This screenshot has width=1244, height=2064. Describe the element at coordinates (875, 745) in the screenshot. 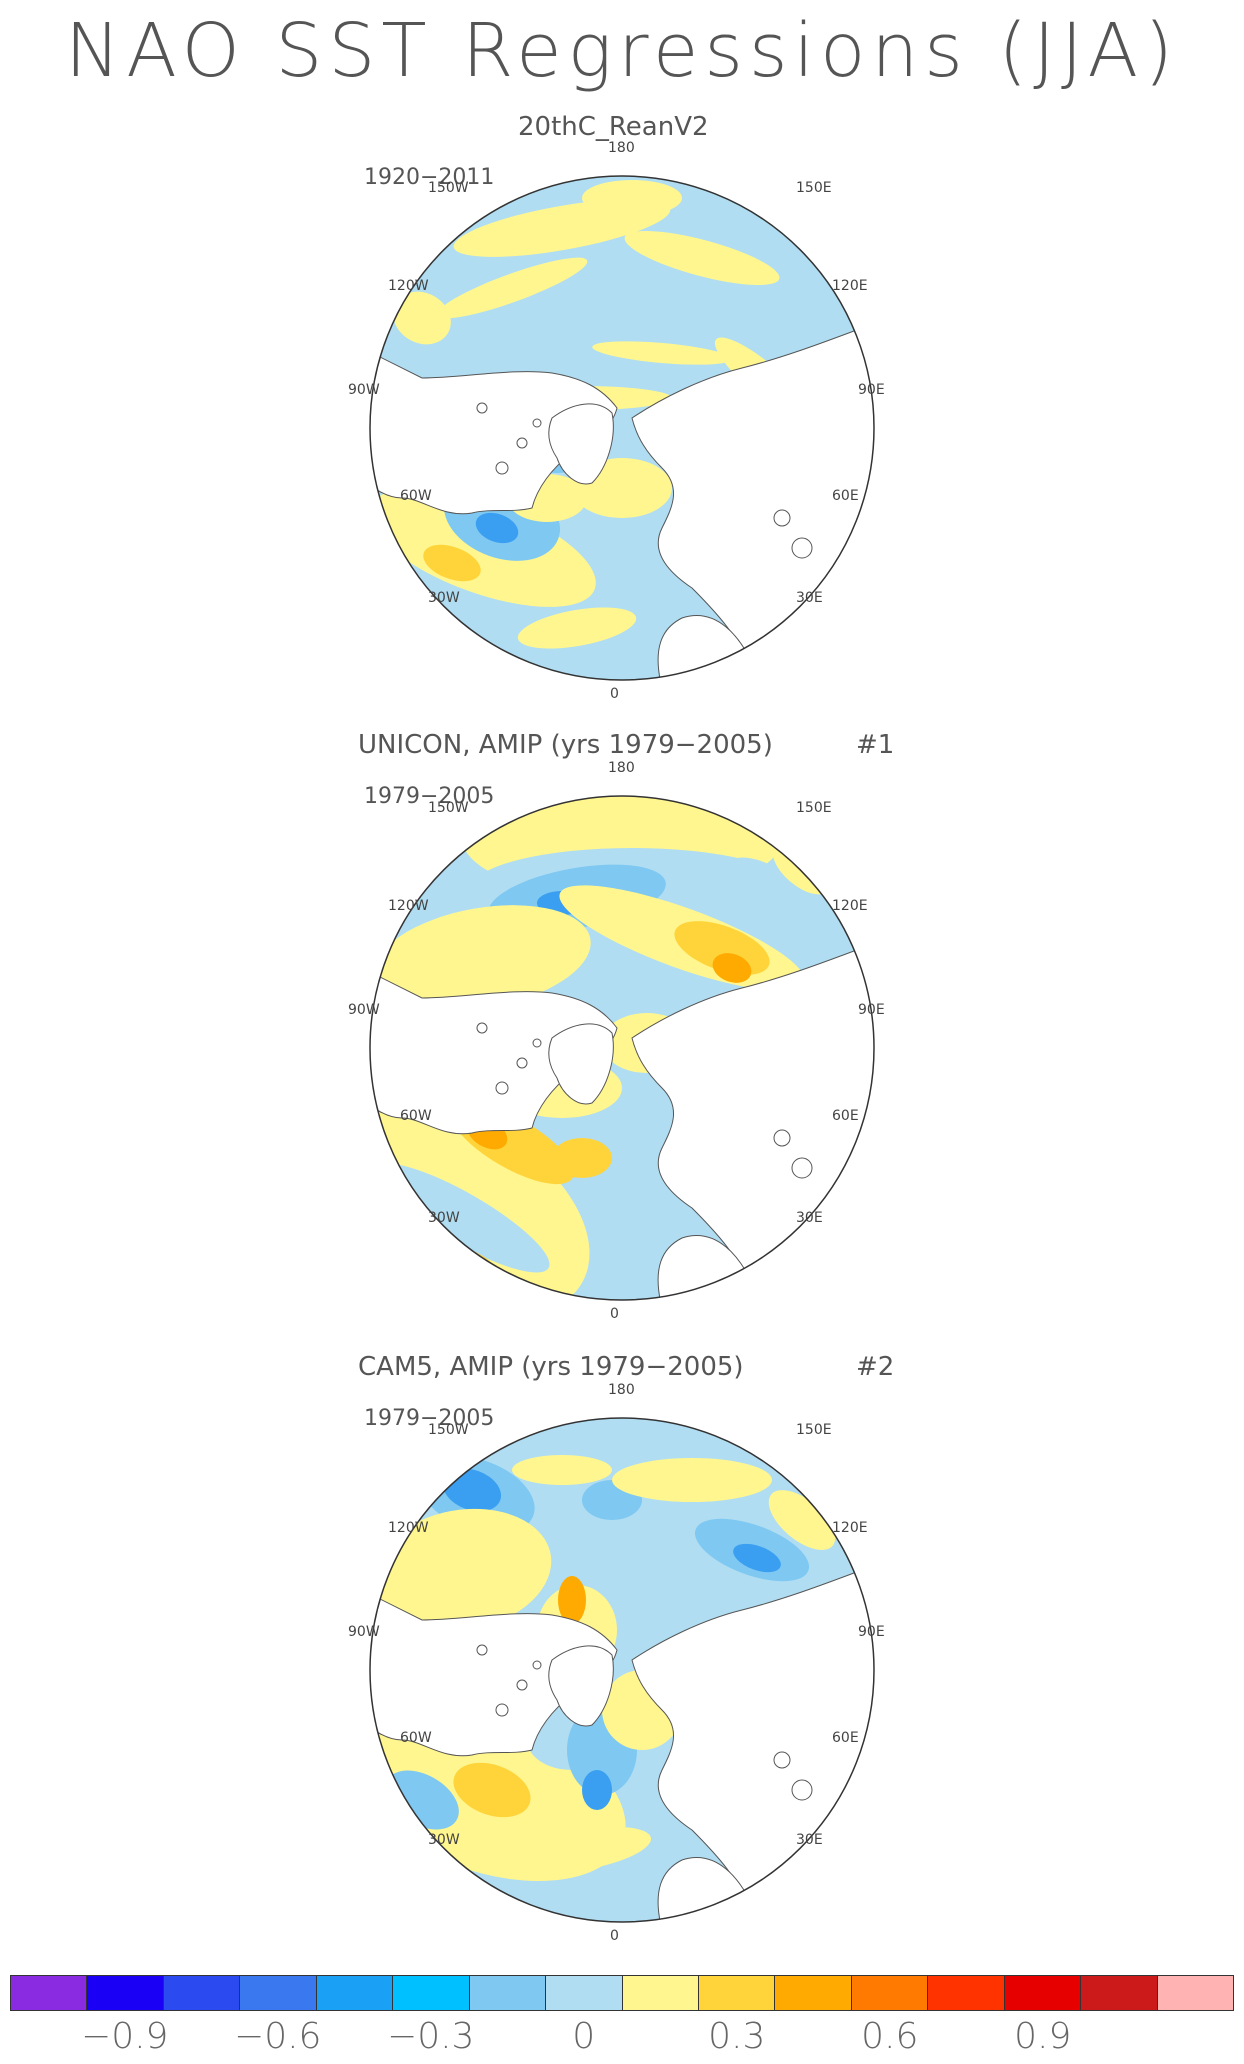

I see `panel-2-number: #1` at that location.